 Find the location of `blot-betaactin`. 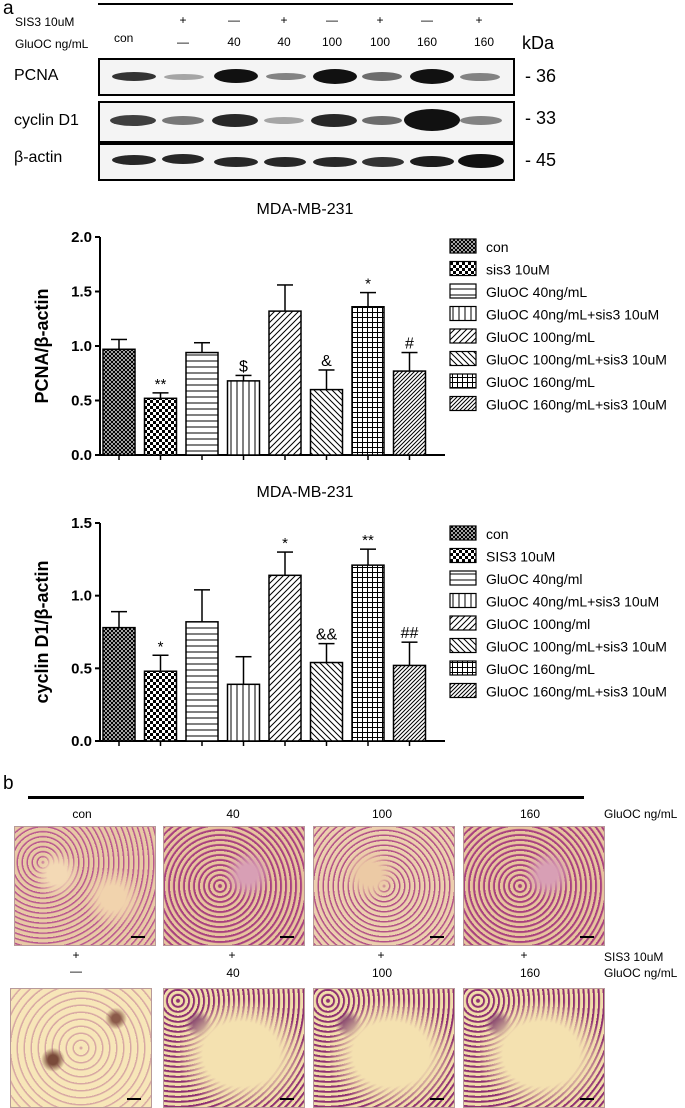

blot-betaactin is located at coordinates (306, 162).